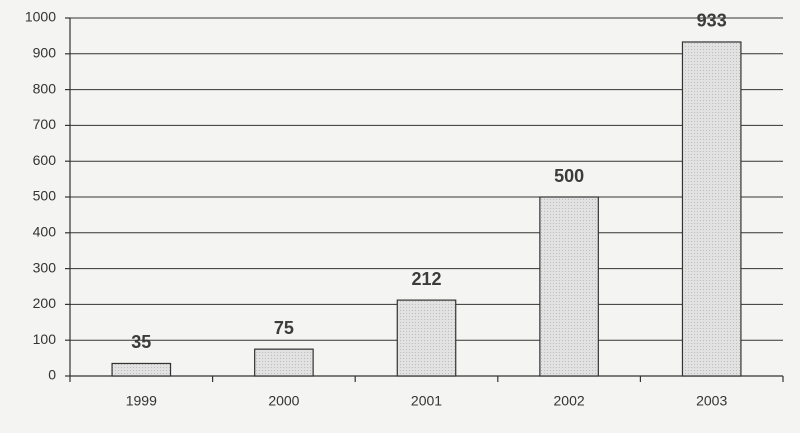  Describe the element at coordinates (45, 232) in the screenshot. I see `y-tick-label: 400` at that location.